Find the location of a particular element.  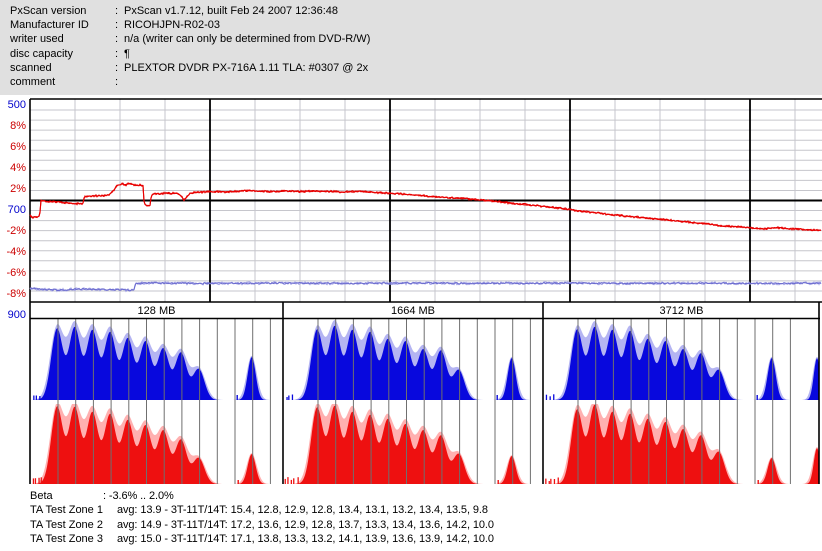

stat-label: TA Test Zone 2 is located at coordinates (66, 525).